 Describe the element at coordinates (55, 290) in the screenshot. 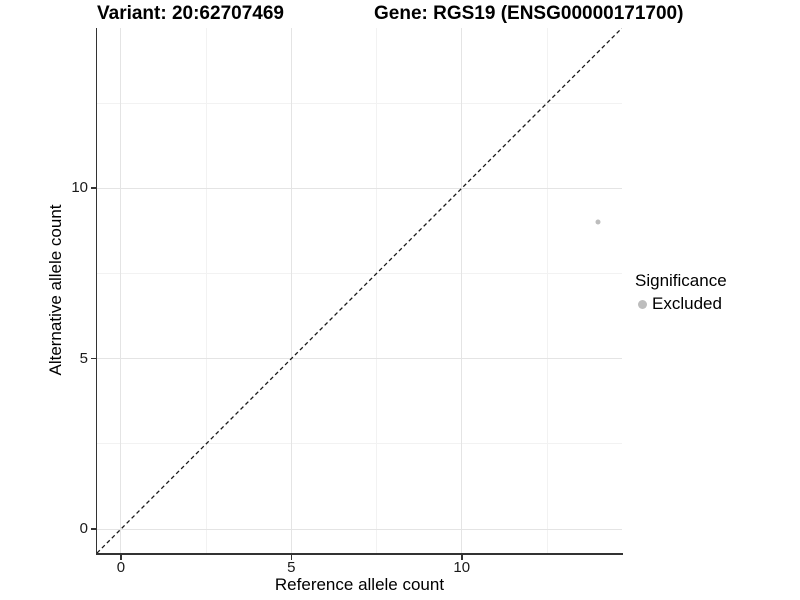

I see `y-axis-title: Alternative allele count` at that location.